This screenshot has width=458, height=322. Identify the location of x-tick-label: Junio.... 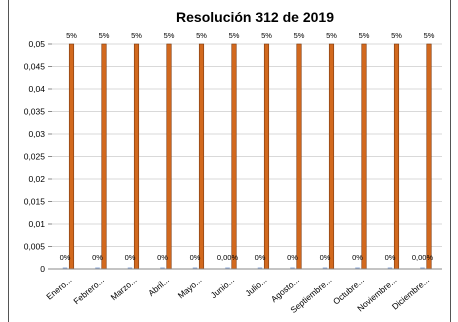
(222, 287).